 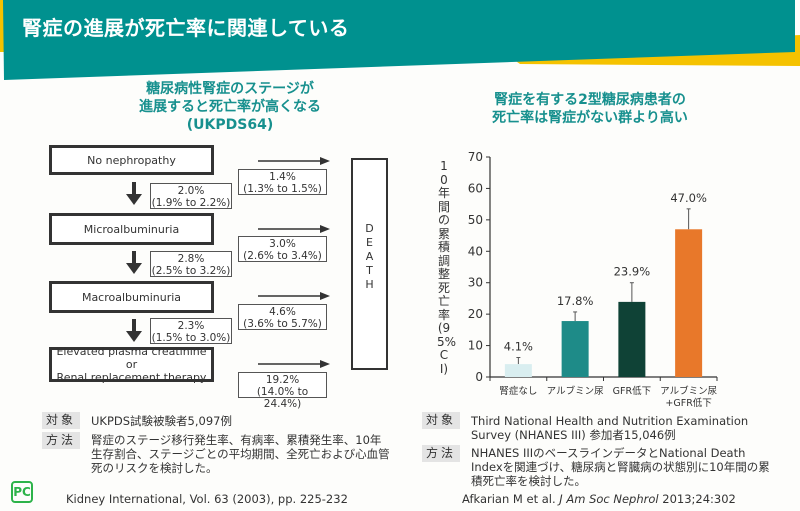 What do you see at coordinates (161, 421) in the screenshot?
I see `left-subject: UKPDS試験被験者5,097例` at bounding box center [161, 421].